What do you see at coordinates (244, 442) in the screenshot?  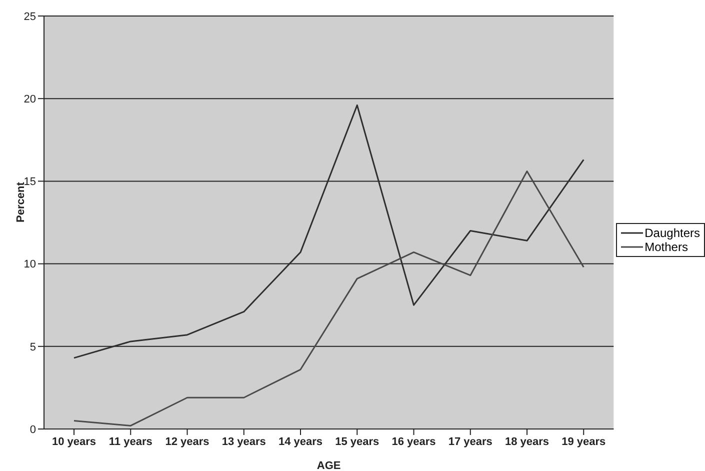 I see `x-tick-label: 13 years` at bounding box center [244, 442].